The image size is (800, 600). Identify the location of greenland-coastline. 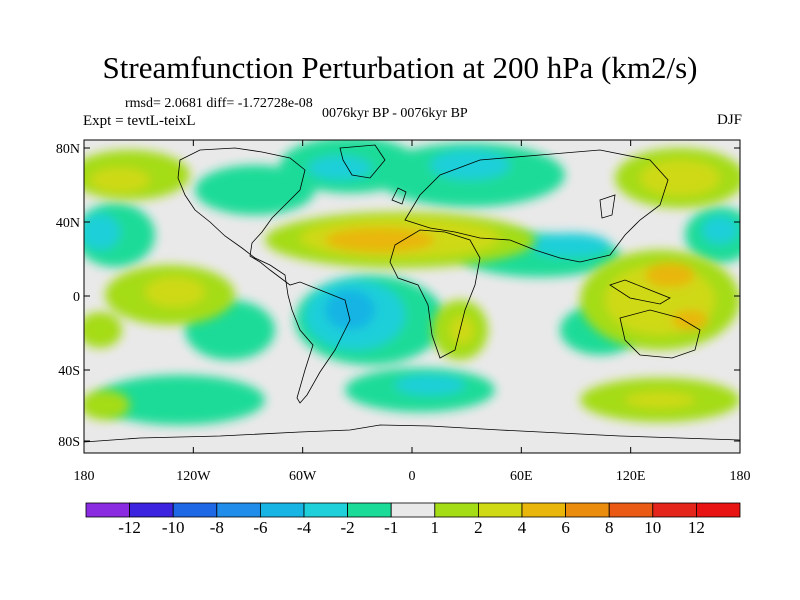
(362, 161).